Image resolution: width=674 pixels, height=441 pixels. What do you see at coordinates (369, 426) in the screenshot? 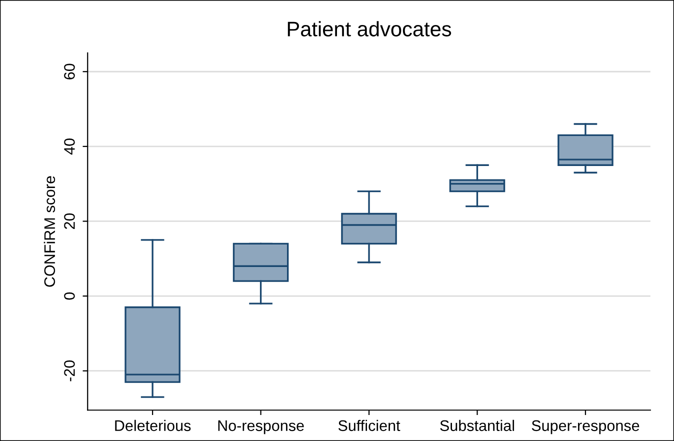
I see `x-tick-label: Sufficient` at bounding box center [369, 426].